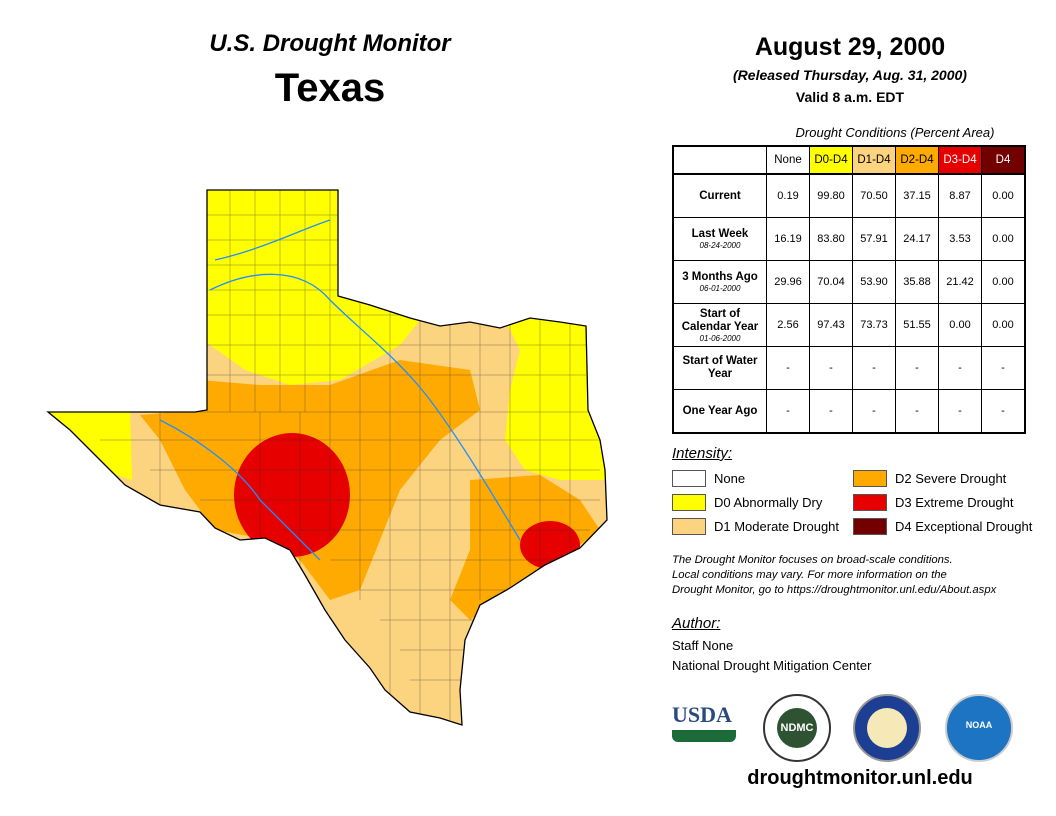 The width and height of the screenshot is (1056, 816). I want to click on legend-item: D1 Moderate Drought, so click(755, 526).